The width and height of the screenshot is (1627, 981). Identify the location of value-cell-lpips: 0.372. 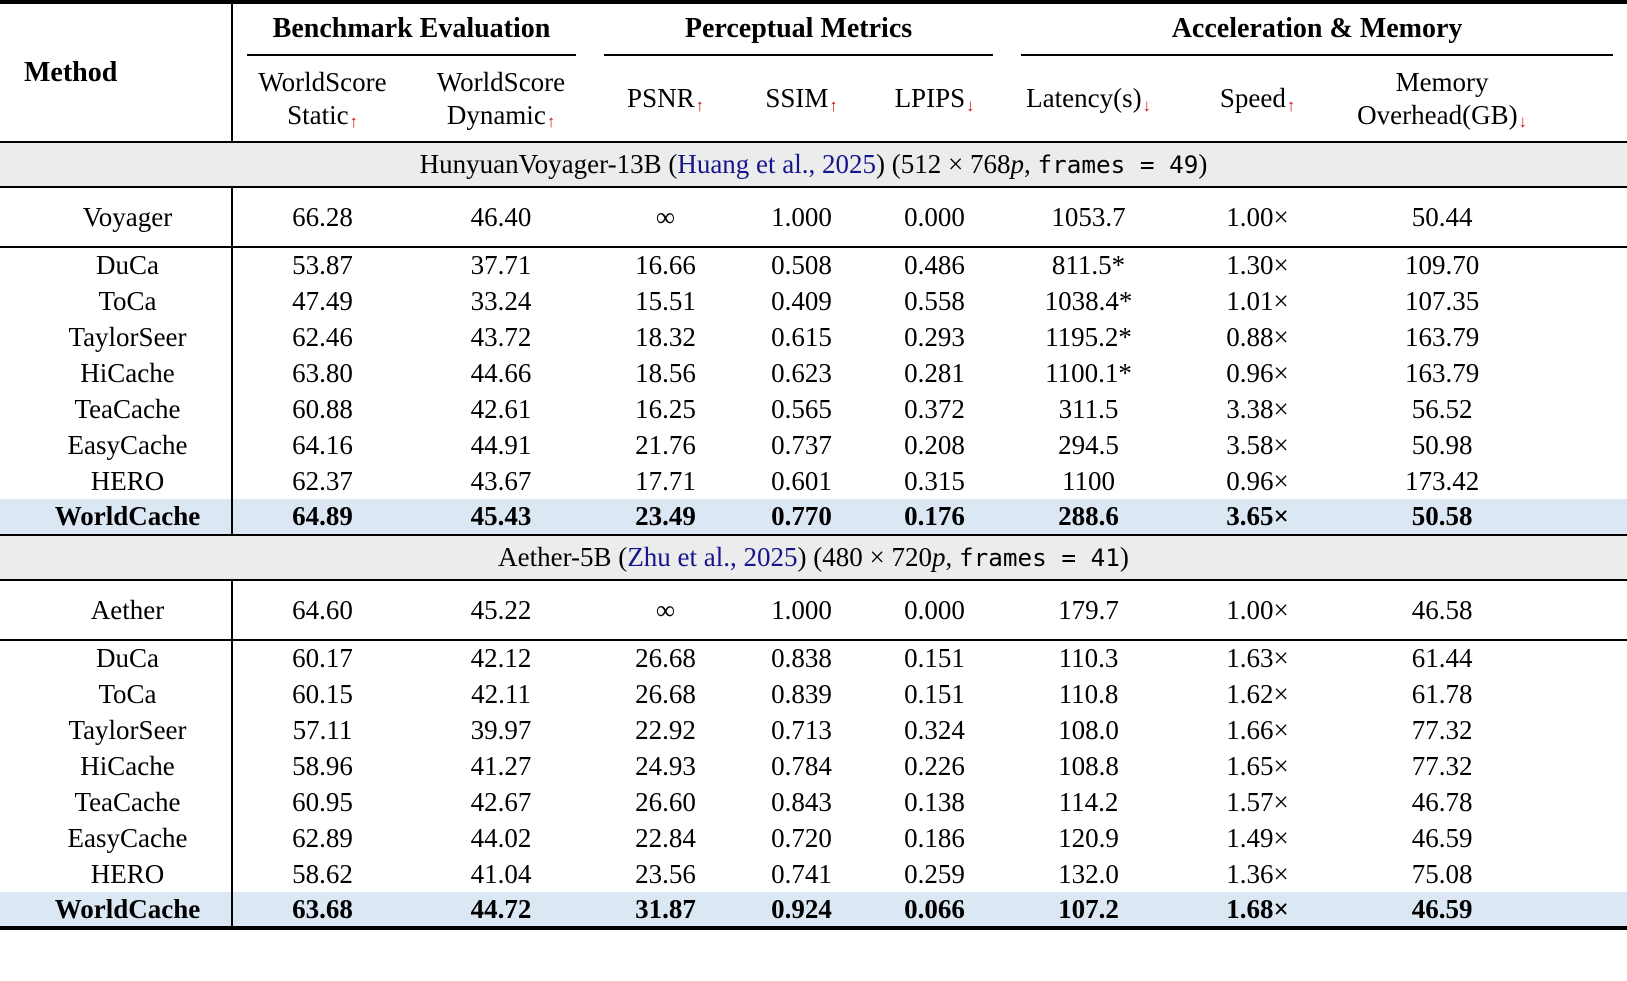
(934, 408).